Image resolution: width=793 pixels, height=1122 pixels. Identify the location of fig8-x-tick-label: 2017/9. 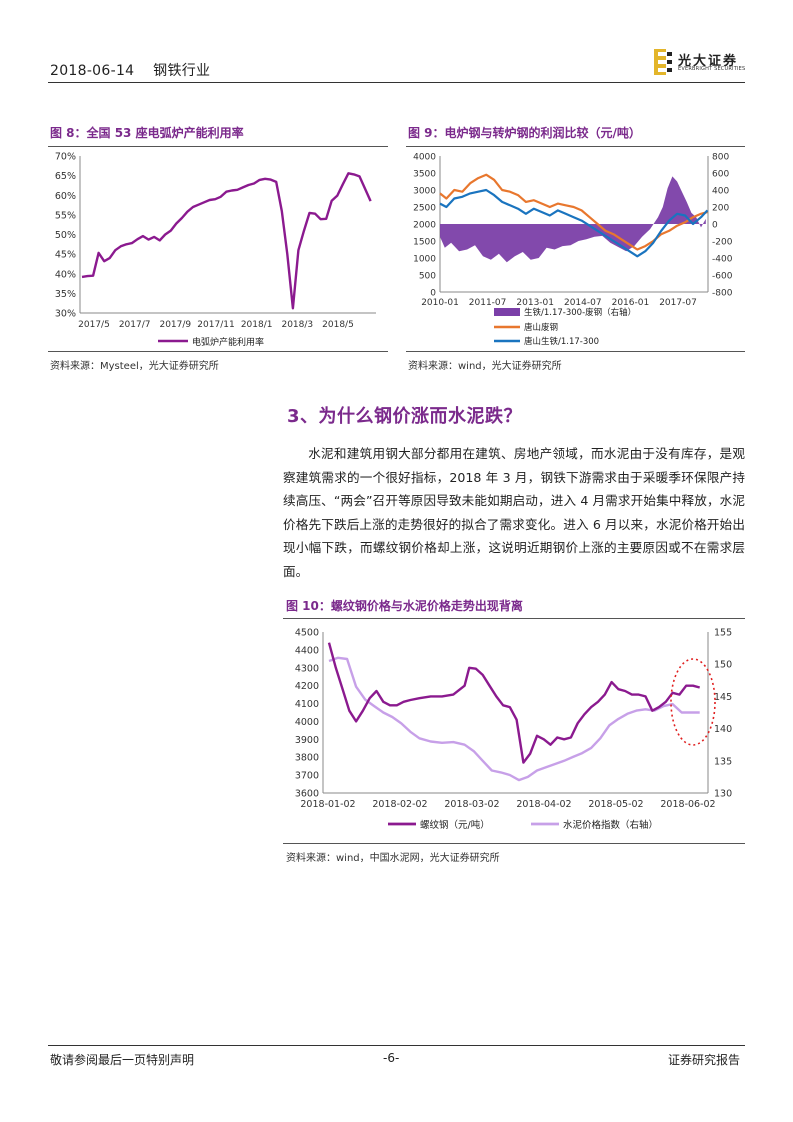
(175, 325).